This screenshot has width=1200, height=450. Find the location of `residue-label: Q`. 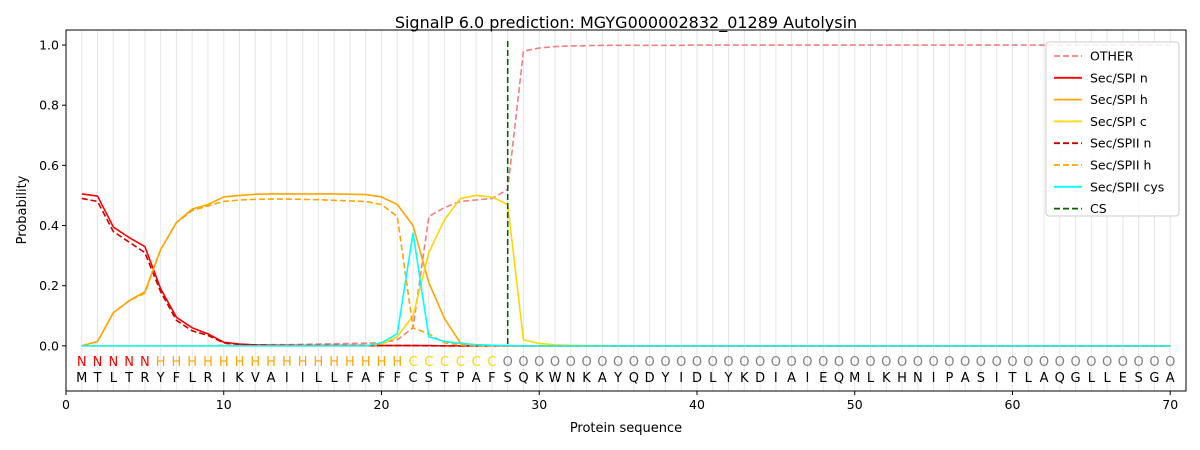

residue-label: Q is located at coordinates (1060, 378).